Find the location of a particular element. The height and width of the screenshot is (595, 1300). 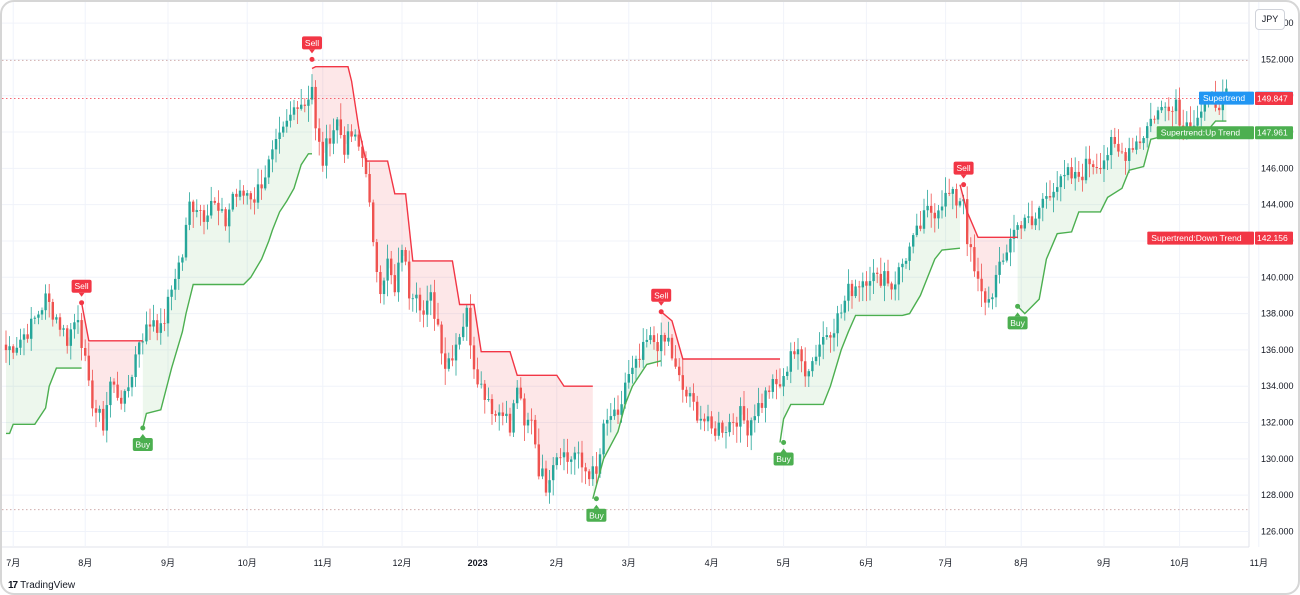

sell-marker-dot is located at coordinates (82, 303).